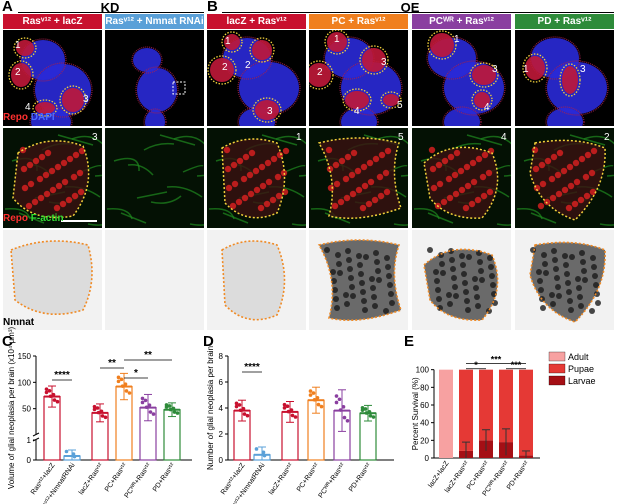 The width and height of the screenshot is (617, 504). I want to click on dapi-label: DAPI, so click(42, 117).